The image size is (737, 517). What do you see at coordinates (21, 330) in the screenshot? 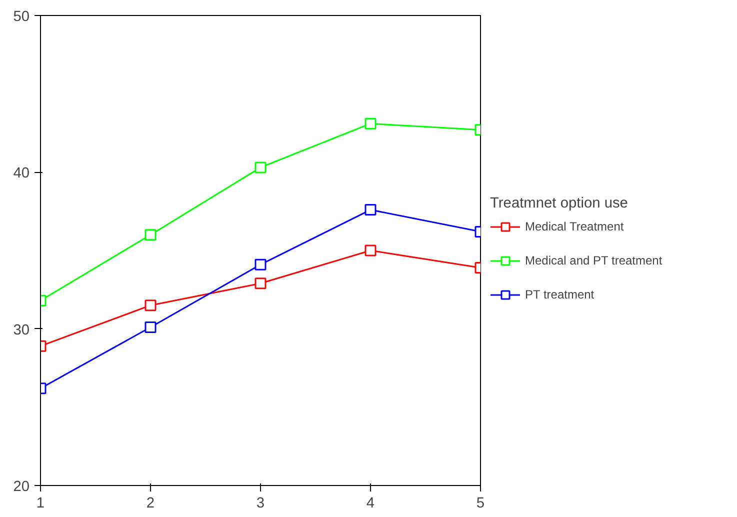
I see `y-tick-label: 30` at bounding box center [21, 330].